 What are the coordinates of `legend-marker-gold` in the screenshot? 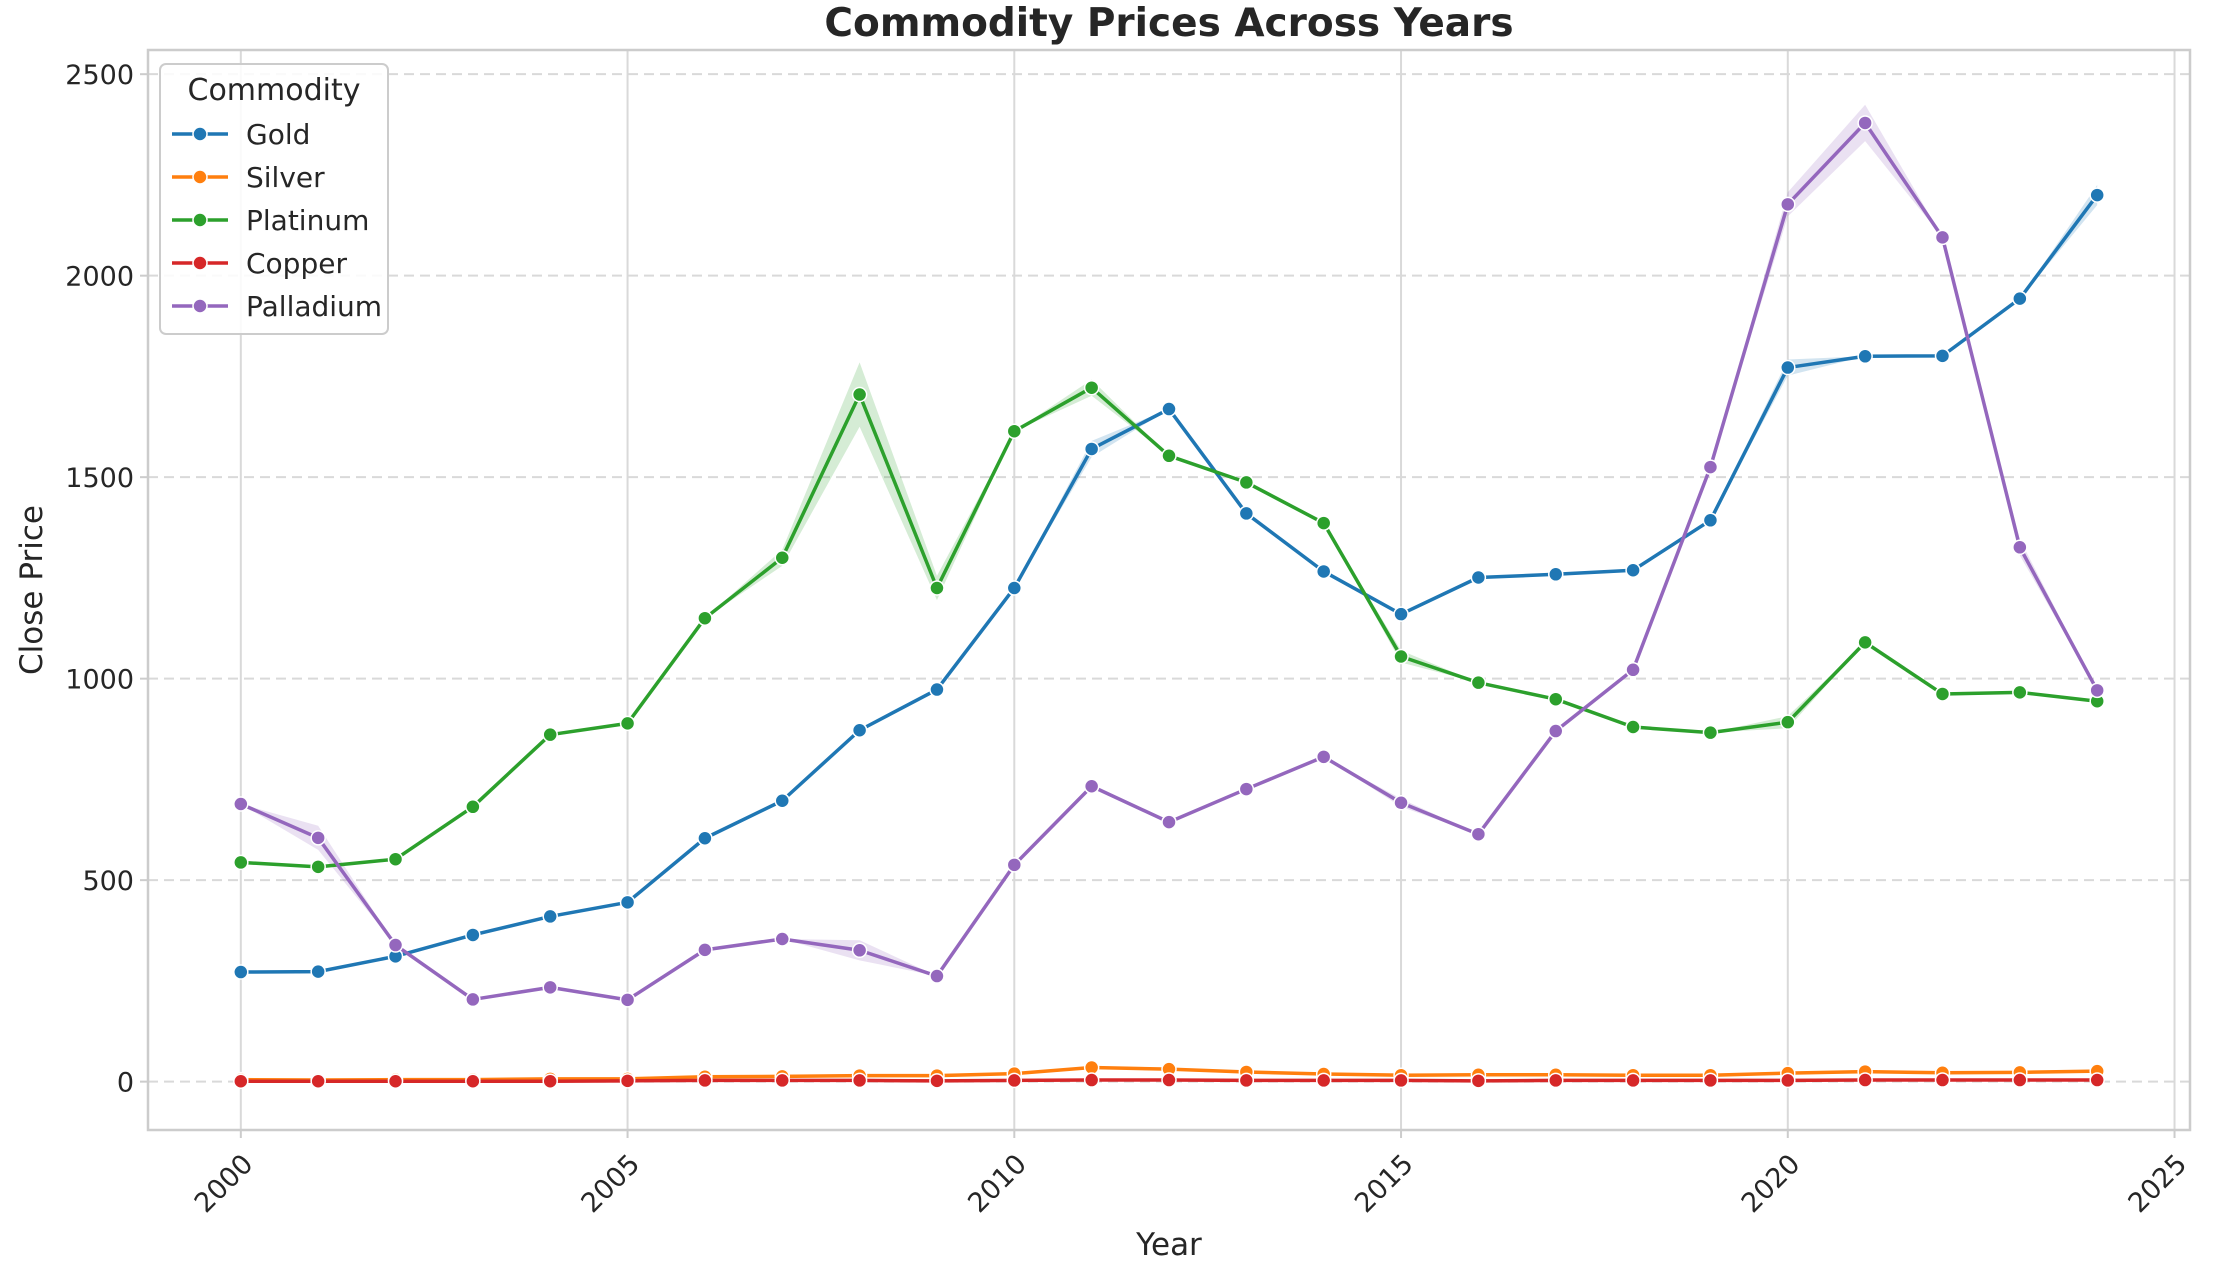 It's located at (200, 134).